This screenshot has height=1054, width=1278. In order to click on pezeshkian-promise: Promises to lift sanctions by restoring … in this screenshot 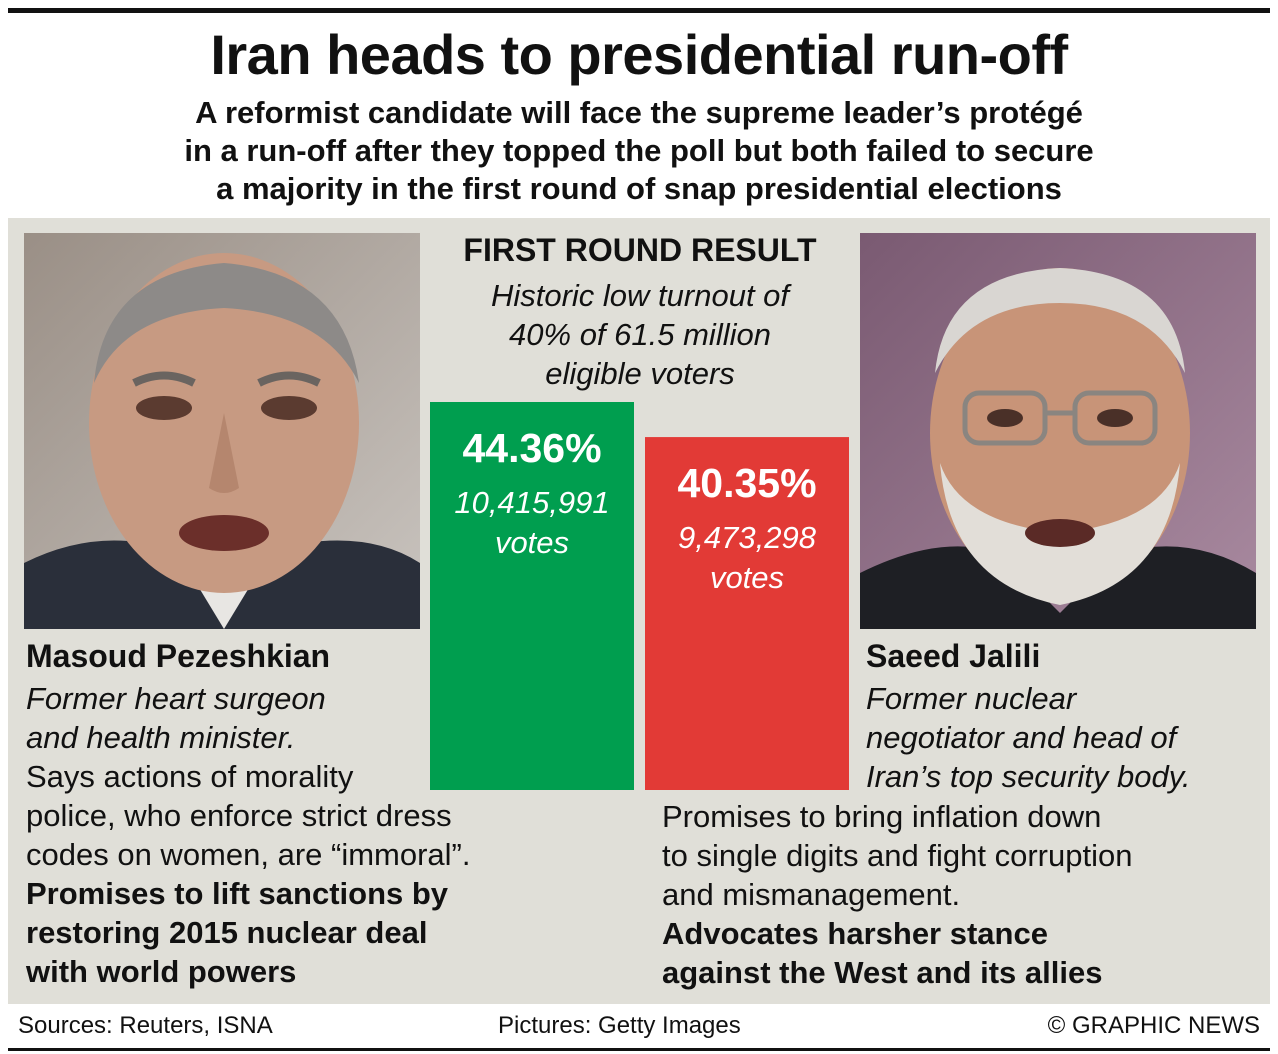, I will do `click(237, 932)`.